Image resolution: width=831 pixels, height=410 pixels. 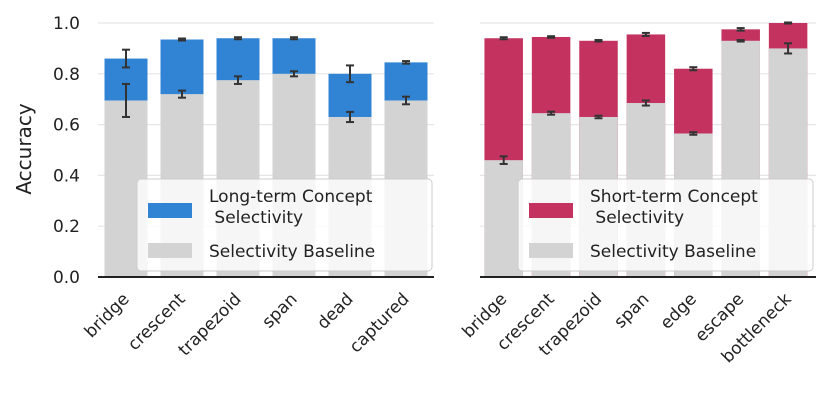 What do you see at coordinates (380, 323) in the screenshot?
I see `x-tick-label-captured: captured` at bounding box center [380, 323].